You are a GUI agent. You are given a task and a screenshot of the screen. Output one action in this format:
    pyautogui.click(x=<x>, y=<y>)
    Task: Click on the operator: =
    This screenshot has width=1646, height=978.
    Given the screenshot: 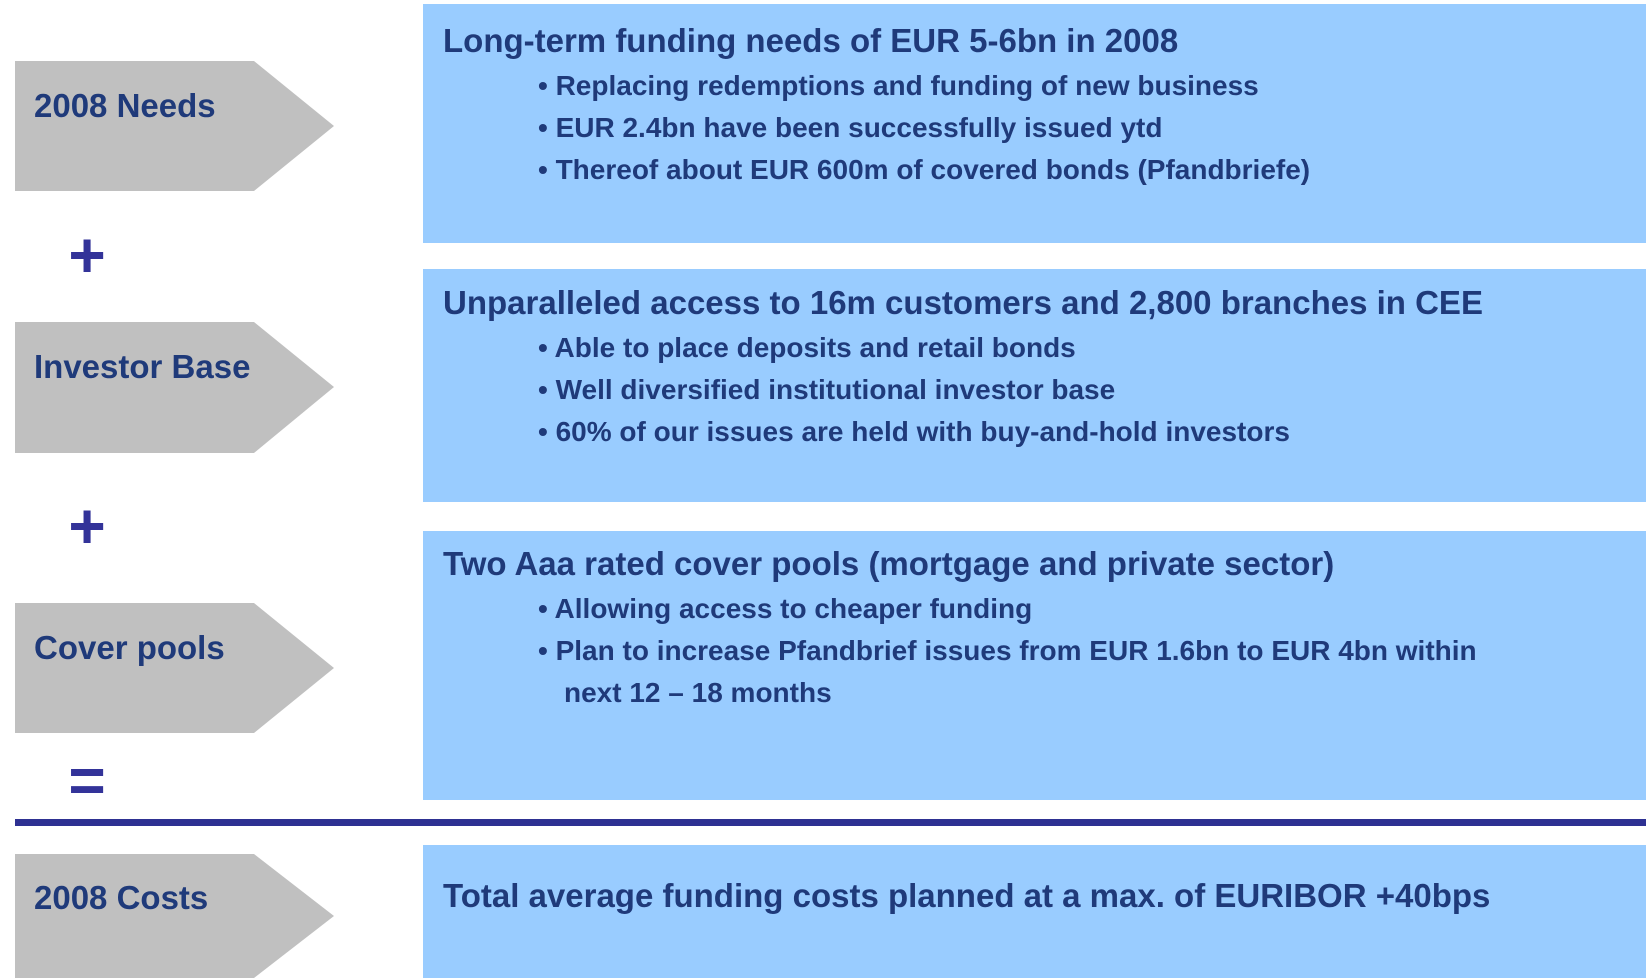 What is the action you would take?
    pyautogui.click(x=87, y=780)
    